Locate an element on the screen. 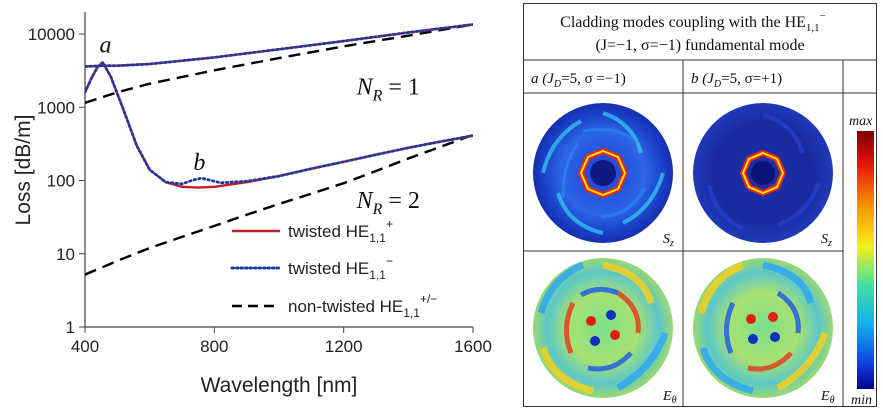 The image size is (883, 413). nr2-sub: R is located at coordinates (377, 209).